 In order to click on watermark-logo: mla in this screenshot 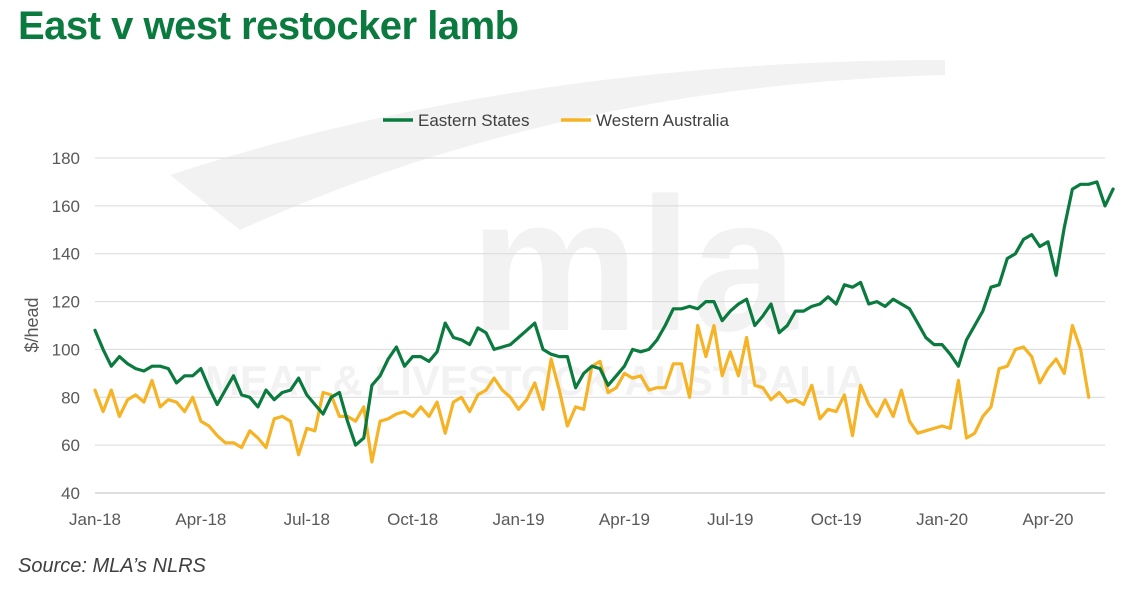, I will do `click(634, 265)`.